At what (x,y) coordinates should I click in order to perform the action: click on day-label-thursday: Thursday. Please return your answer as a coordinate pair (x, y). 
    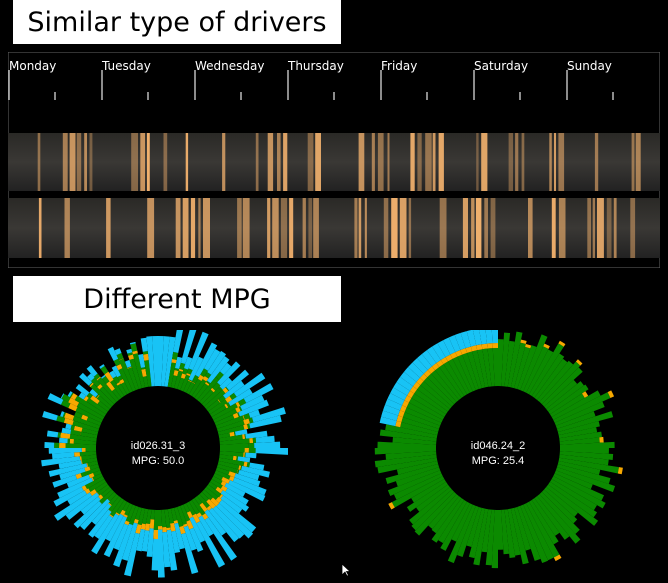
    Looking at the image, I should click on (315, 66).